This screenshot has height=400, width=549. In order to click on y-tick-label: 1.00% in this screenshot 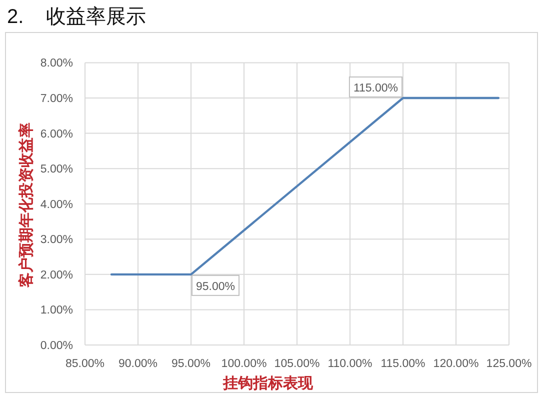, I will do `click(56, 310)`.